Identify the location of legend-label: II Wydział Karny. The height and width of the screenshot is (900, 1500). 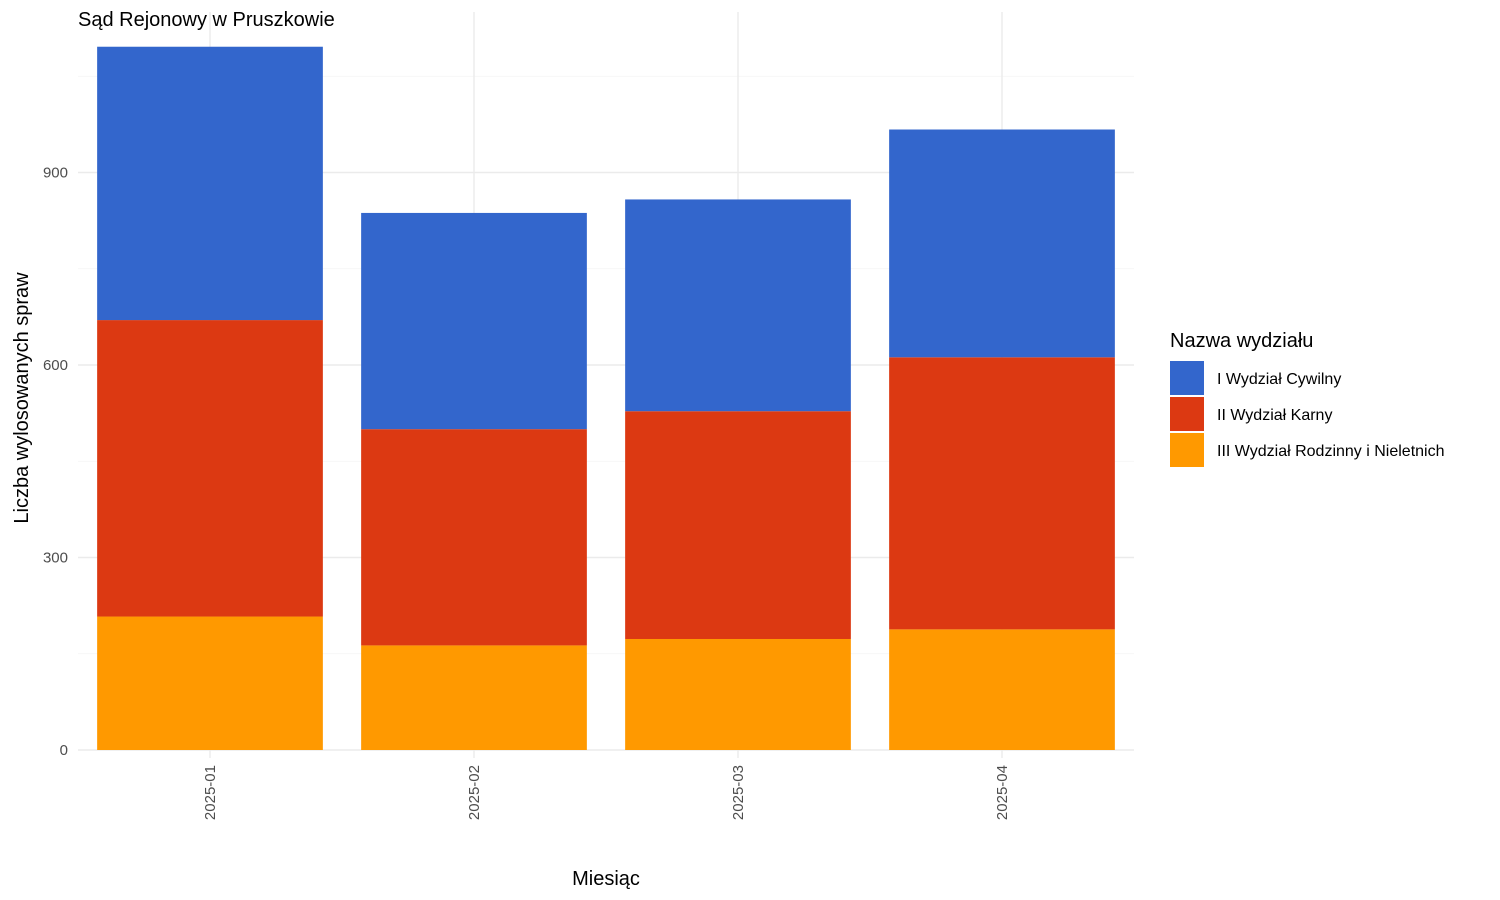
(1274, 415).